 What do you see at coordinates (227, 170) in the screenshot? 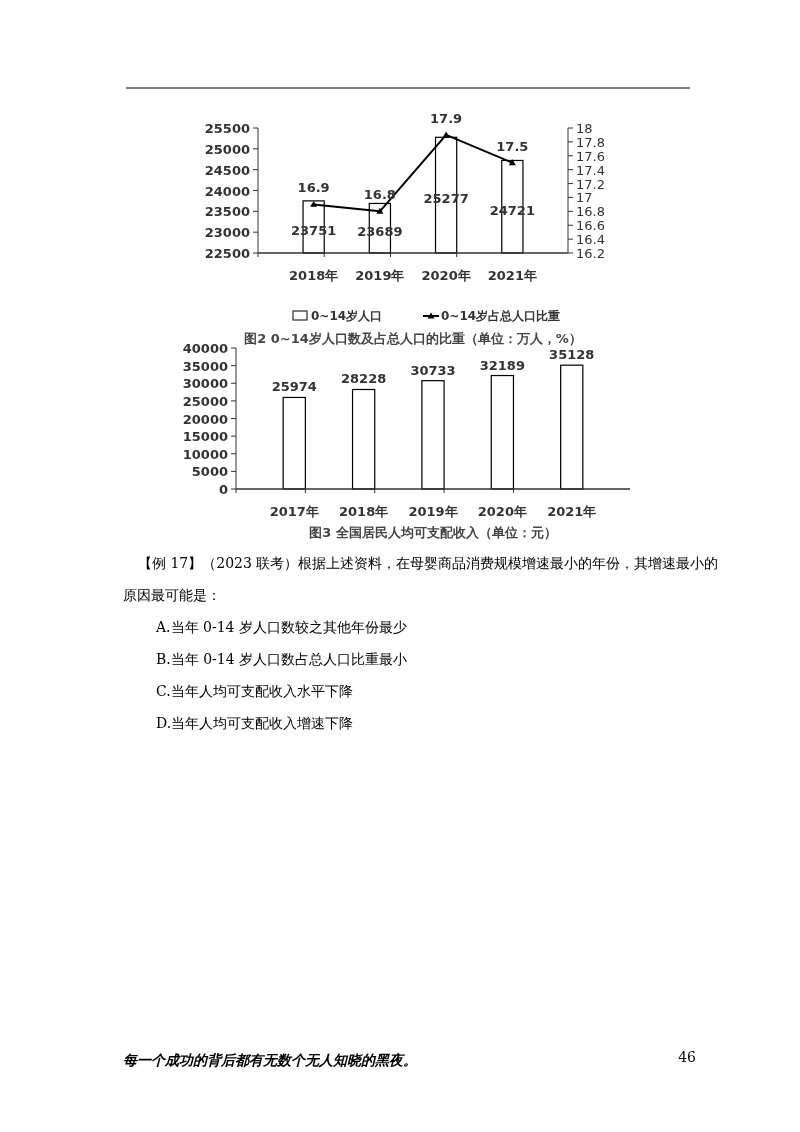
I see `y-tick-label: 24500` at bounding box center [227, 170].